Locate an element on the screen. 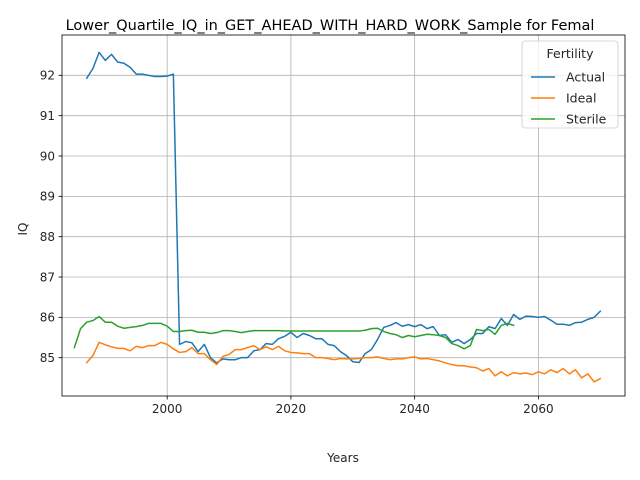  x-tick-label: 2060 is located at coordinates (538, 409).